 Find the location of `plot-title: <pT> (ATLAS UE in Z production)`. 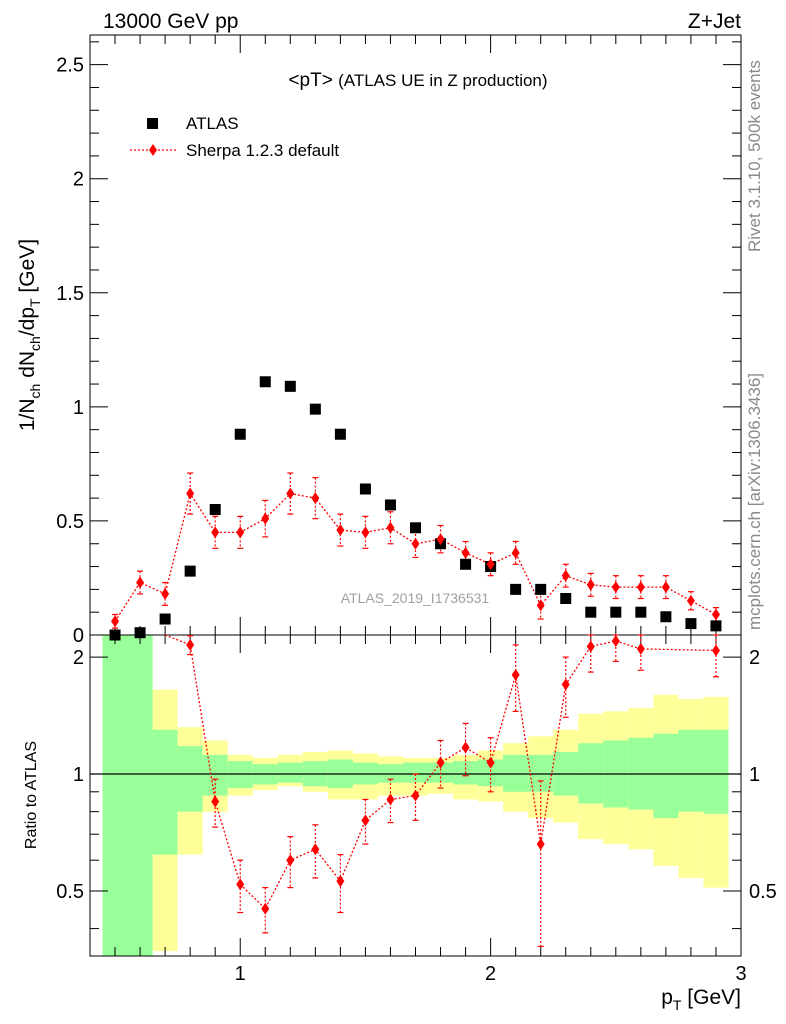

plot-title: <pT> (ATLAS UE in Z production) is located at coordinates (417, 80).